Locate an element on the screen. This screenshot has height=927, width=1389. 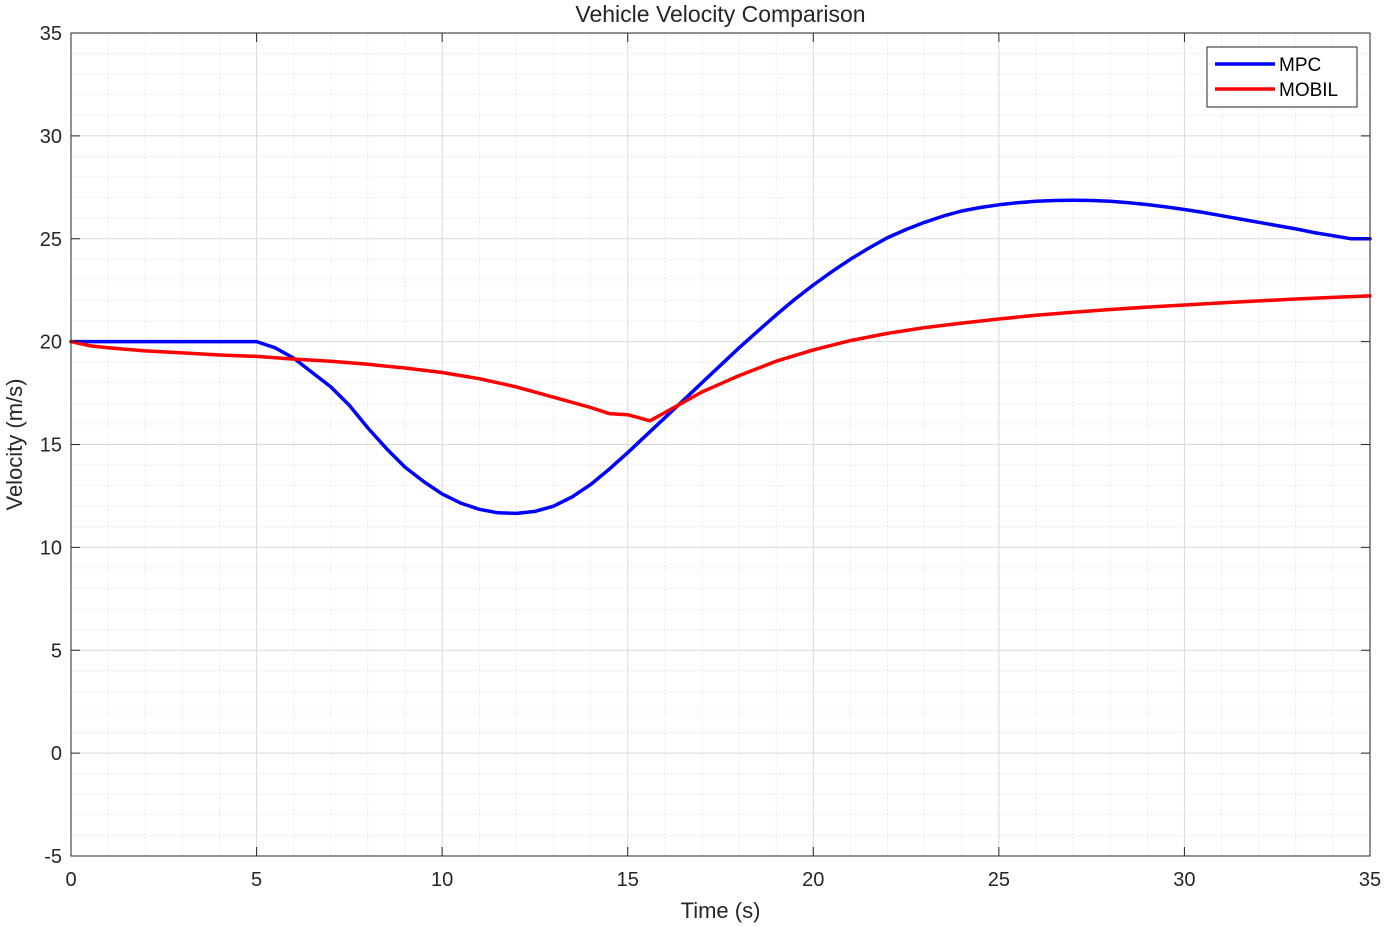
legend-label-mobil: MOBIL is located at coordinates (1308, 90).